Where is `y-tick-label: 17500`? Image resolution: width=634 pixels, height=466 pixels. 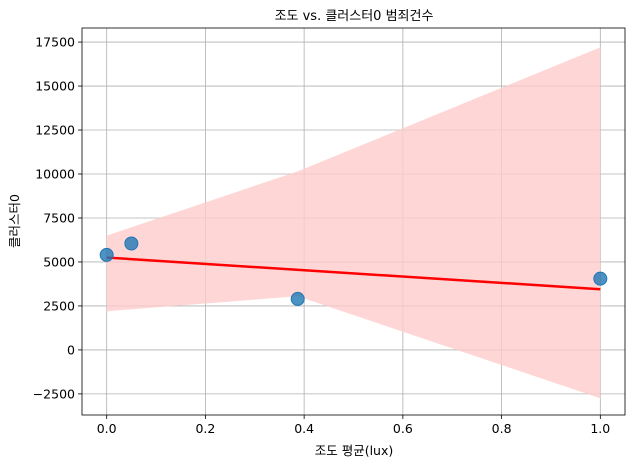 y-tick-label: 17500 is located at coordinates (55, 42).